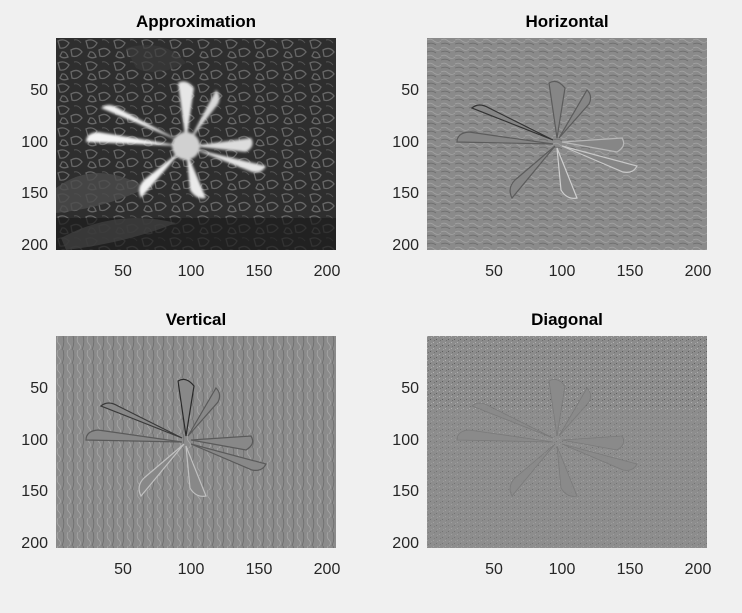 The width and height of the screenshot is (742, 613). What do you see at coordinates (567, 21) in the screenshot?
I see `panel-title: Horizontal` at bounding box center [567, 21].